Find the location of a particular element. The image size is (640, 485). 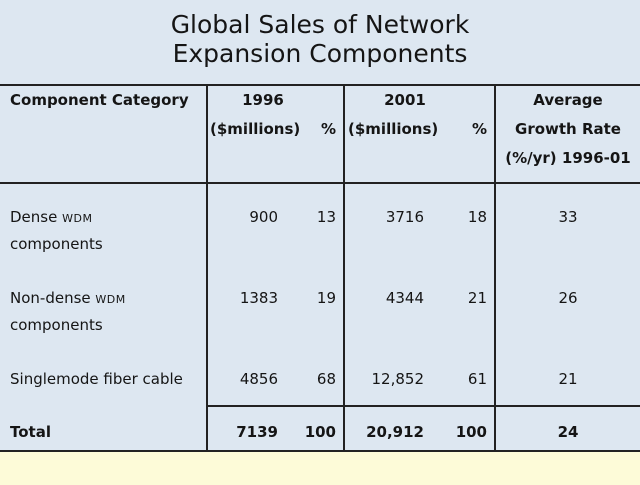

row-singlemode-p1996: 68 is located at coordinates (326, 379).